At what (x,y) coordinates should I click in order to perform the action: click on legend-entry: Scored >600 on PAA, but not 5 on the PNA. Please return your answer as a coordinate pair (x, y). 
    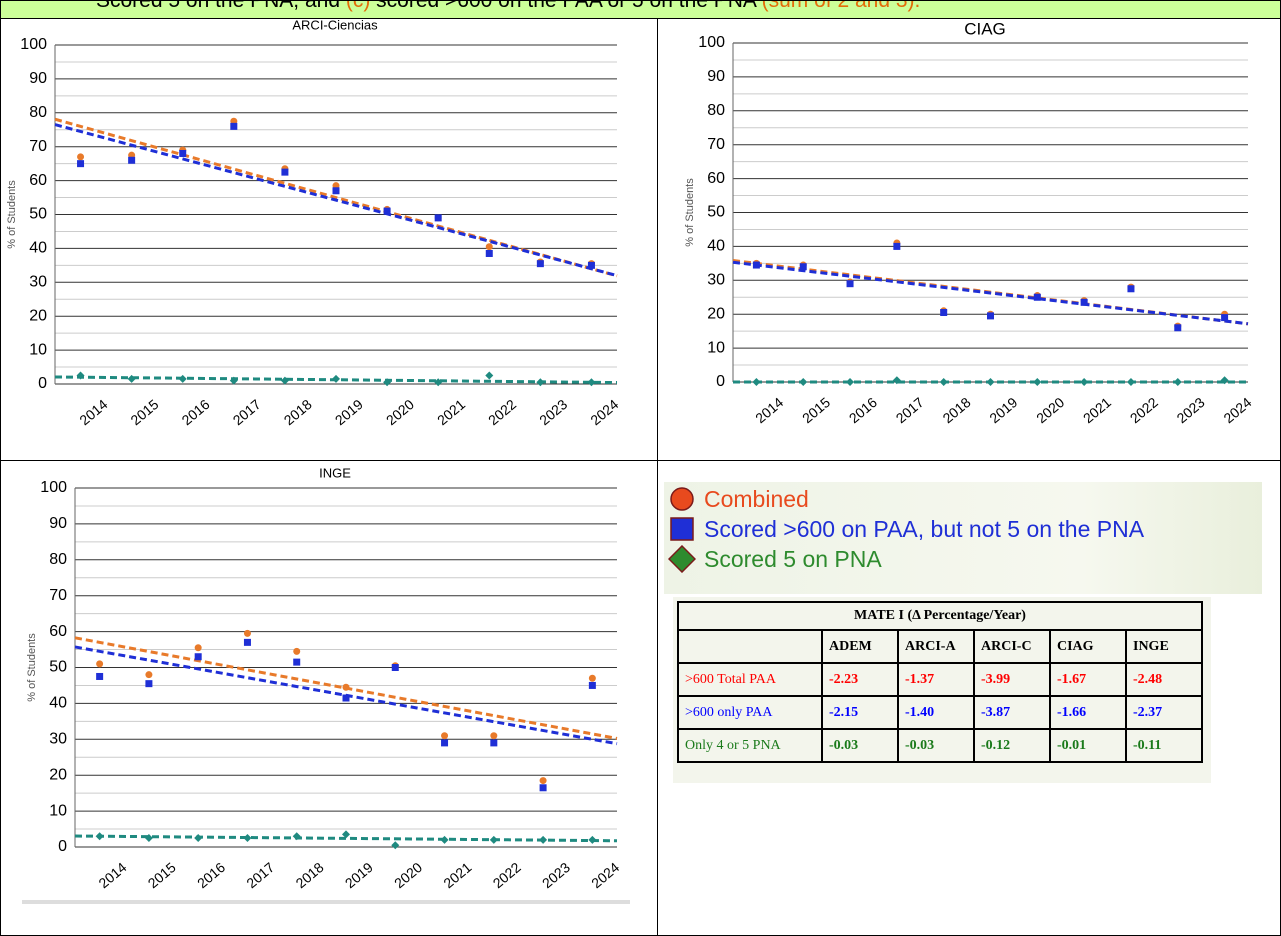
    Looking at the image, I should click on (906, 529).